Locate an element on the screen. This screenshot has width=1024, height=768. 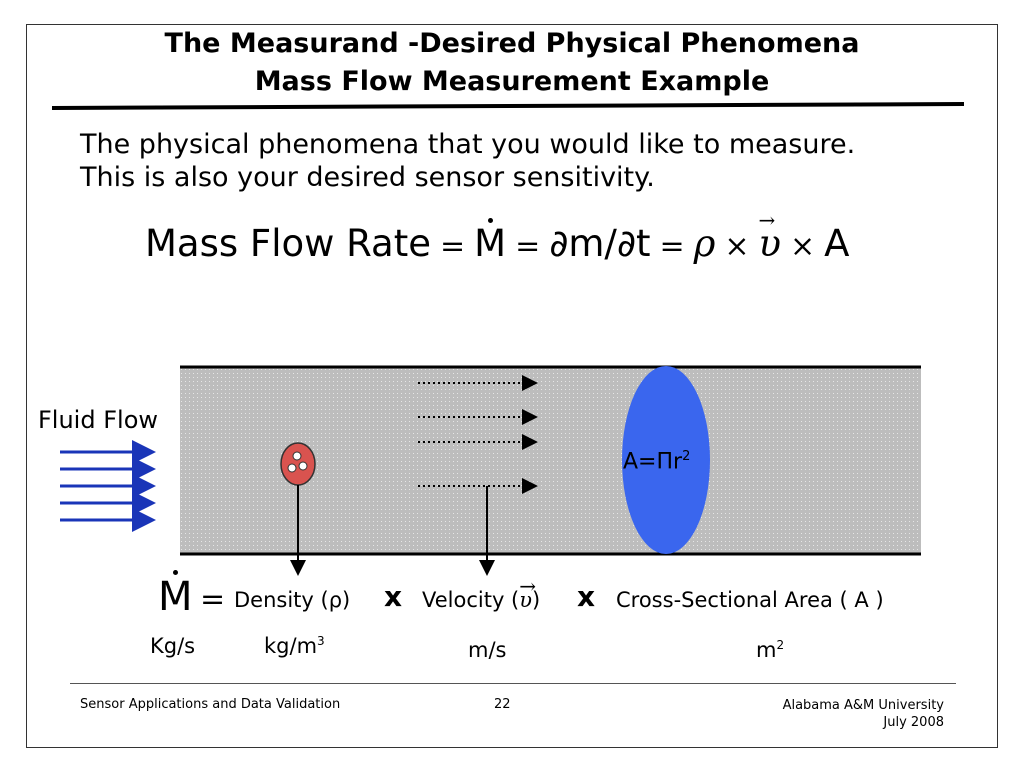
area-symbol: A is located at coordinates (837, 243).